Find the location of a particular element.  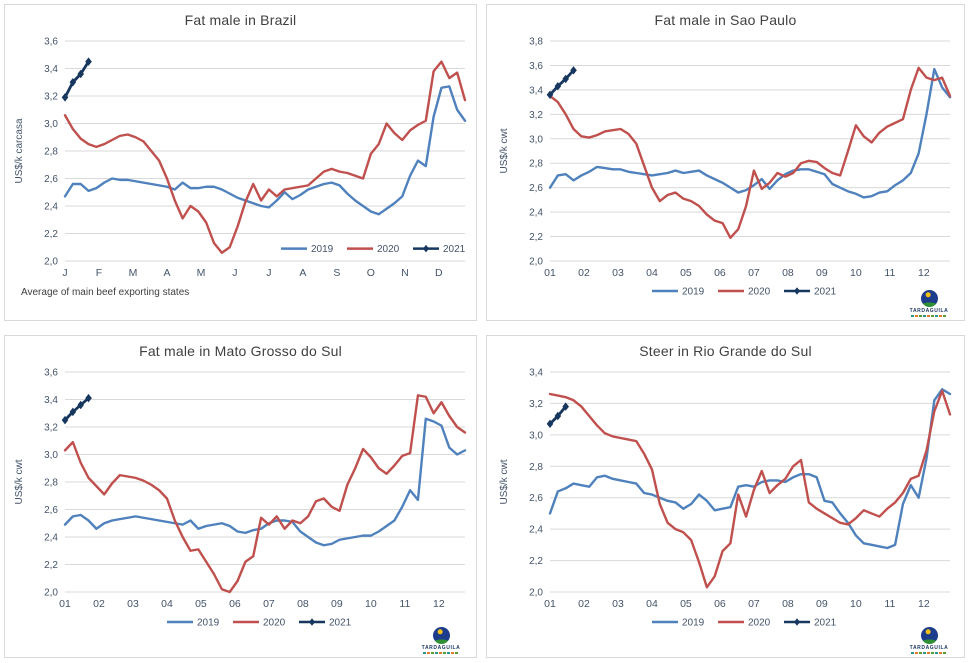

y-axis-tick-labels: 2,0 2,2 2,4 2,6 2,8 3,0 3,2 3,4 3,6 is located at coordinates (51, 483).